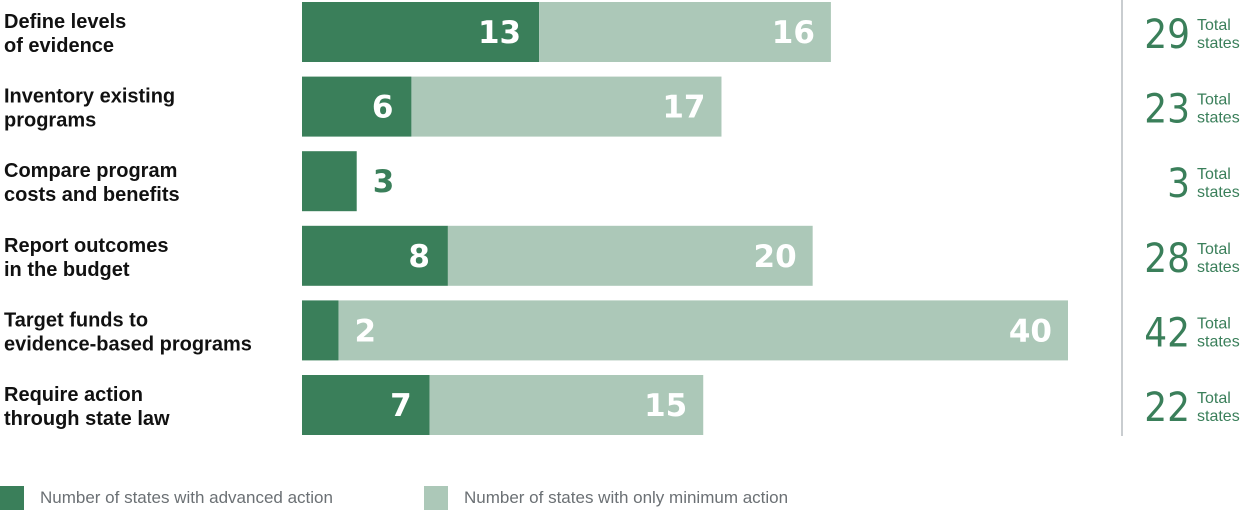 The height and width of the screenshot is (513, 1246). I want to click on total-value: 28, so click(1167, 259).